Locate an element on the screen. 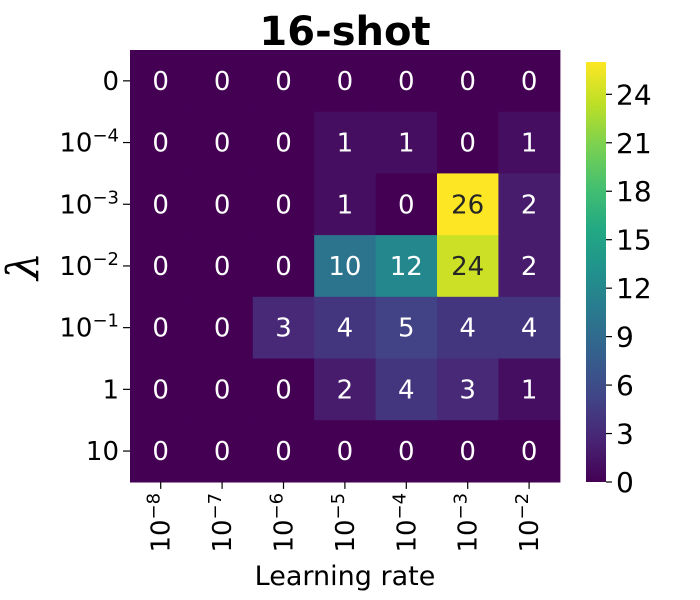 The image size is (700, 600). colorbar: 0 3 6 9 12 15 18 21 24 is located at coordinates (619, 280).